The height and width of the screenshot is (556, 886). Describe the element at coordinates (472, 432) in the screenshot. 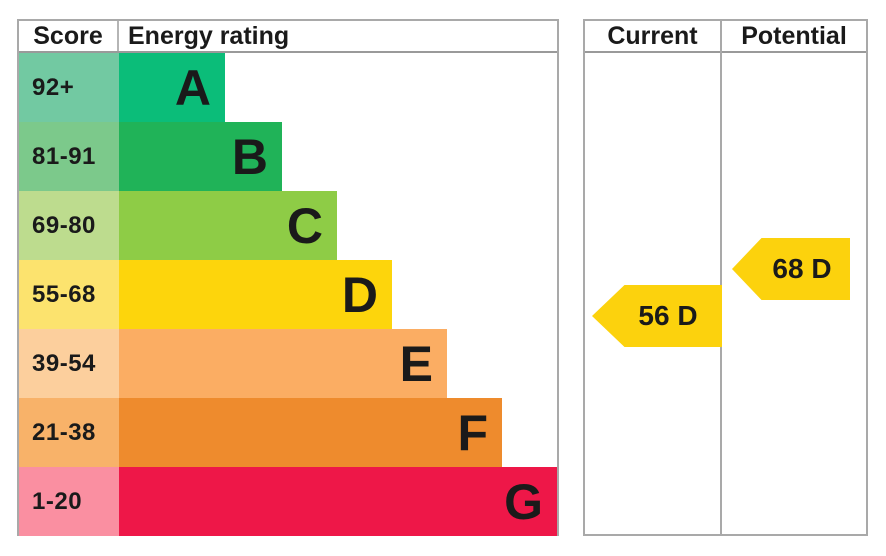

I see `rating-letter-f: F` at that location.